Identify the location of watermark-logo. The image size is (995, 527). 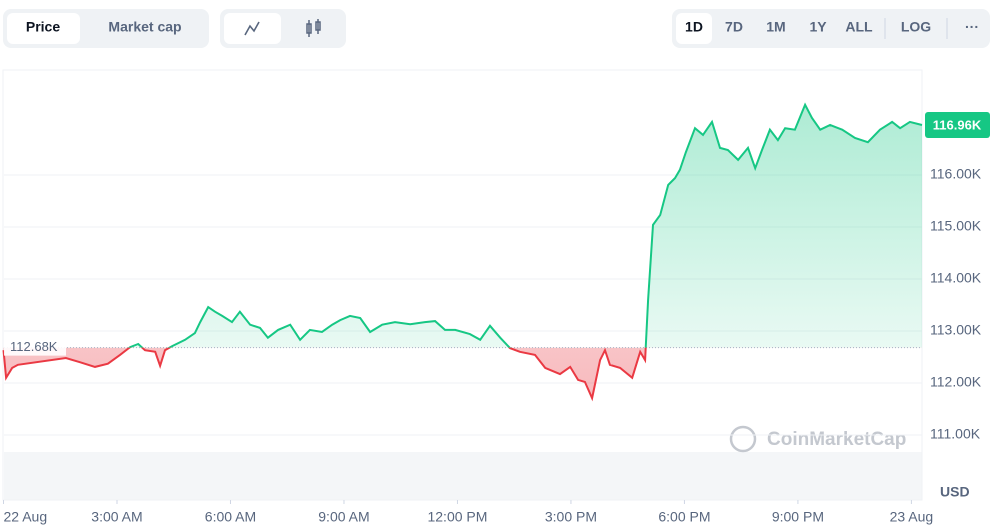
(743, 439).